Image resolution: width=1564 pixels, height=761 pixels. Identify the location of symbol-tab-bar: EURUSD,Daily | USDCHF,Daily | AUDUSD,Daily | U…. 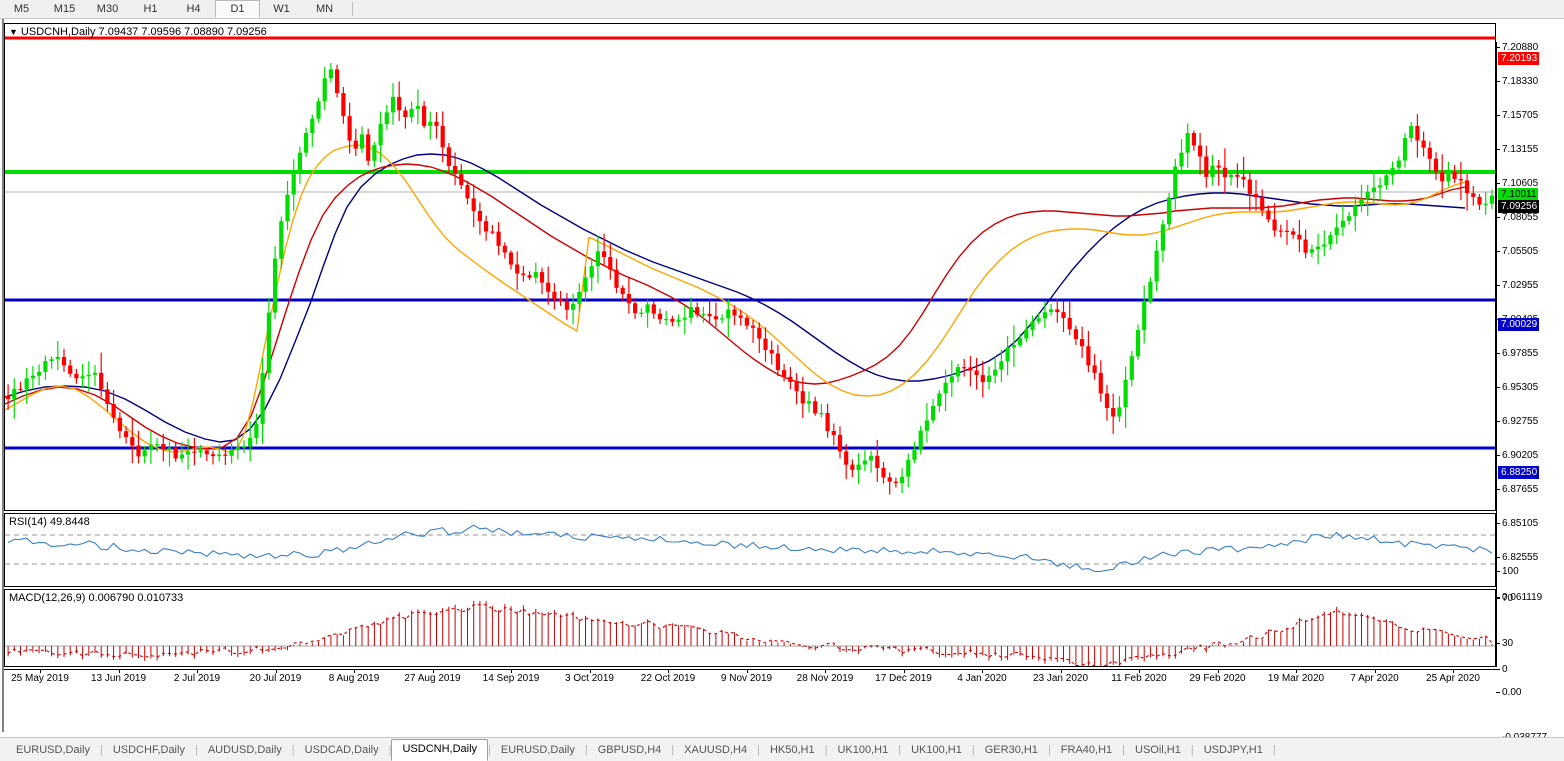
(782, 749).